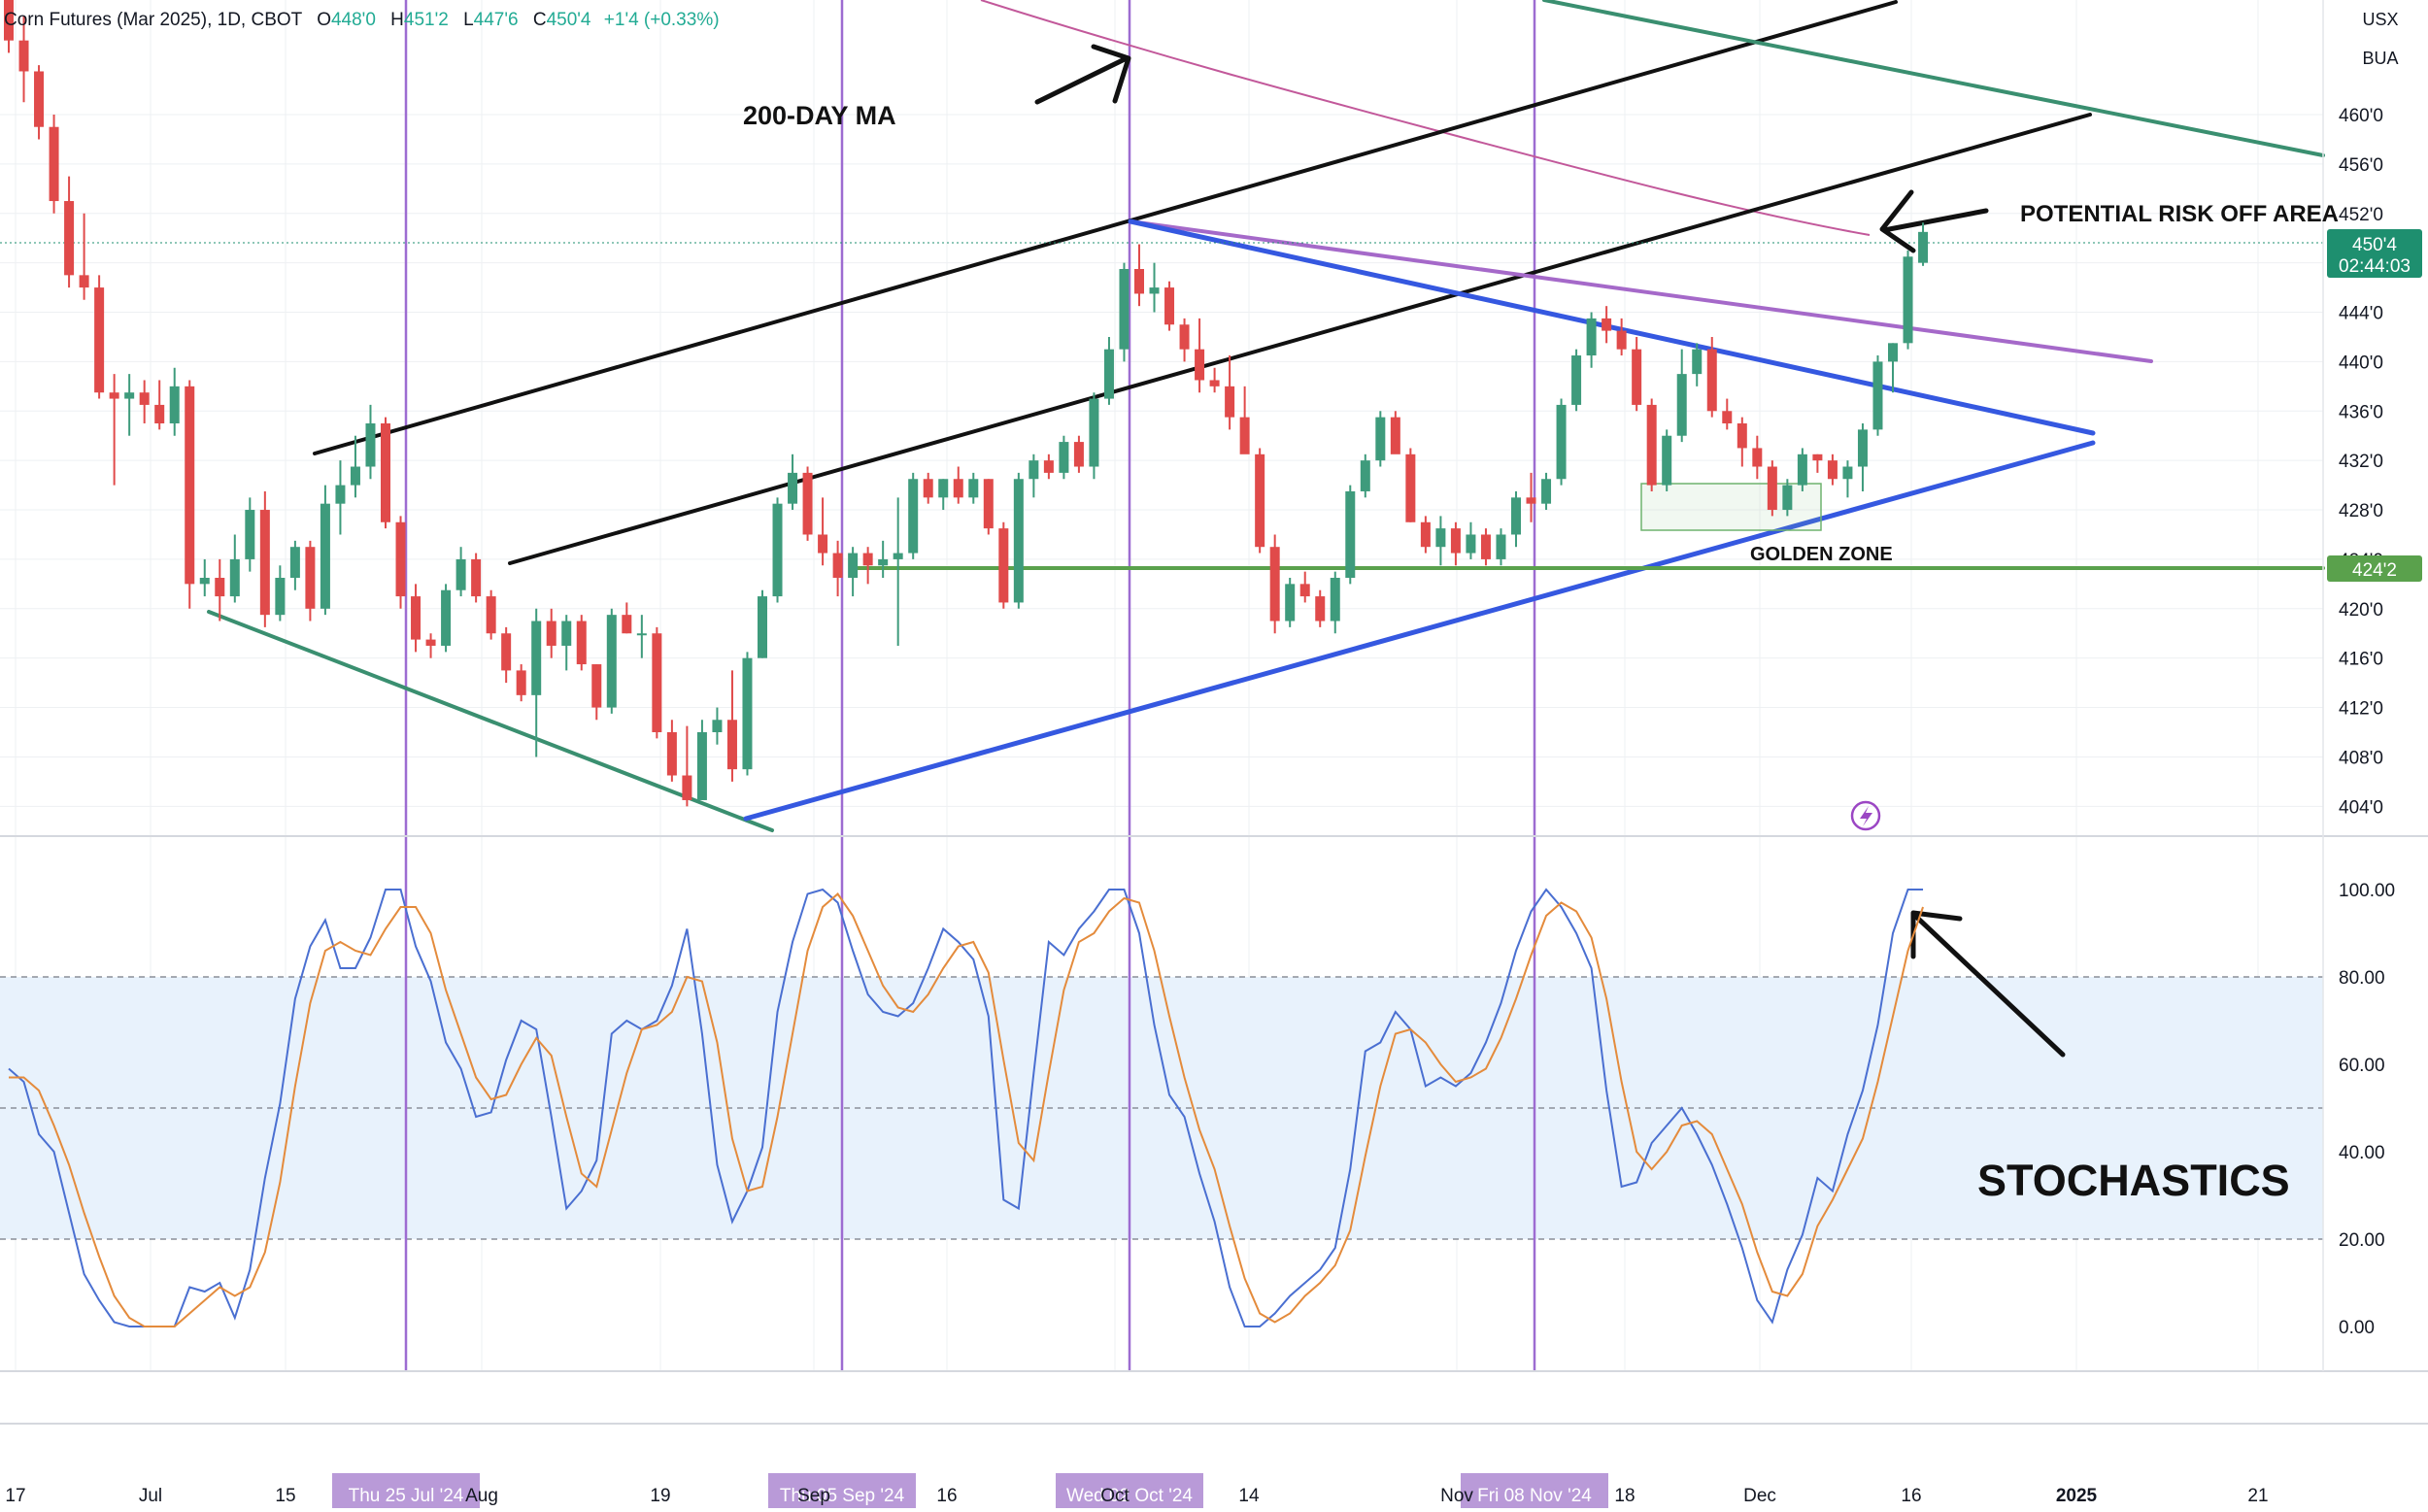 The width and height of the screenshot is (2428, 1512). What do you see at coordinates (324, 20) in the screenshot?
I see `open-label: O` at bounding box center [324, 20].